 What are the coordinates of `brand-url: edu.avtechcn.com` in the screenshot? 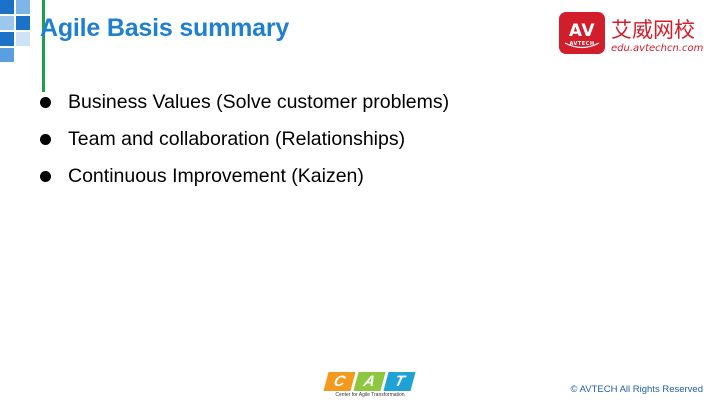 It's located at (657, 48).